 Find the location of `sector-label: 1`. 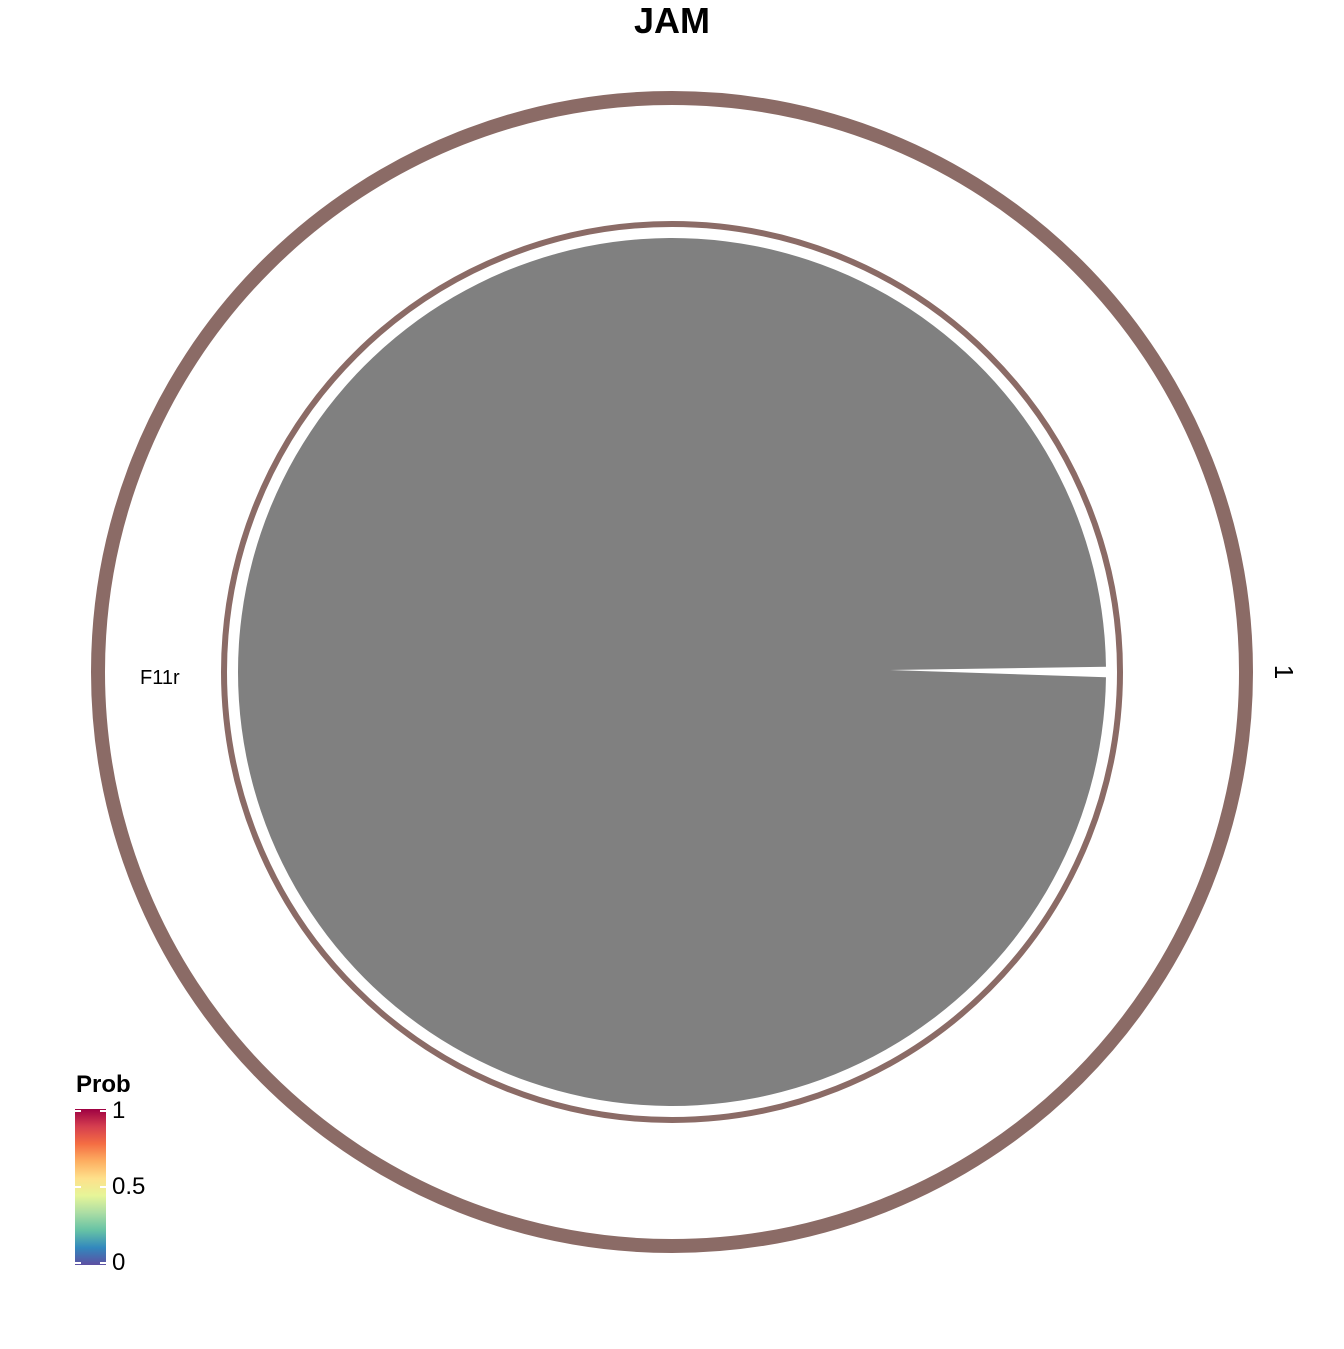

sector-label: 1 is located at coordinates (1284, 672).